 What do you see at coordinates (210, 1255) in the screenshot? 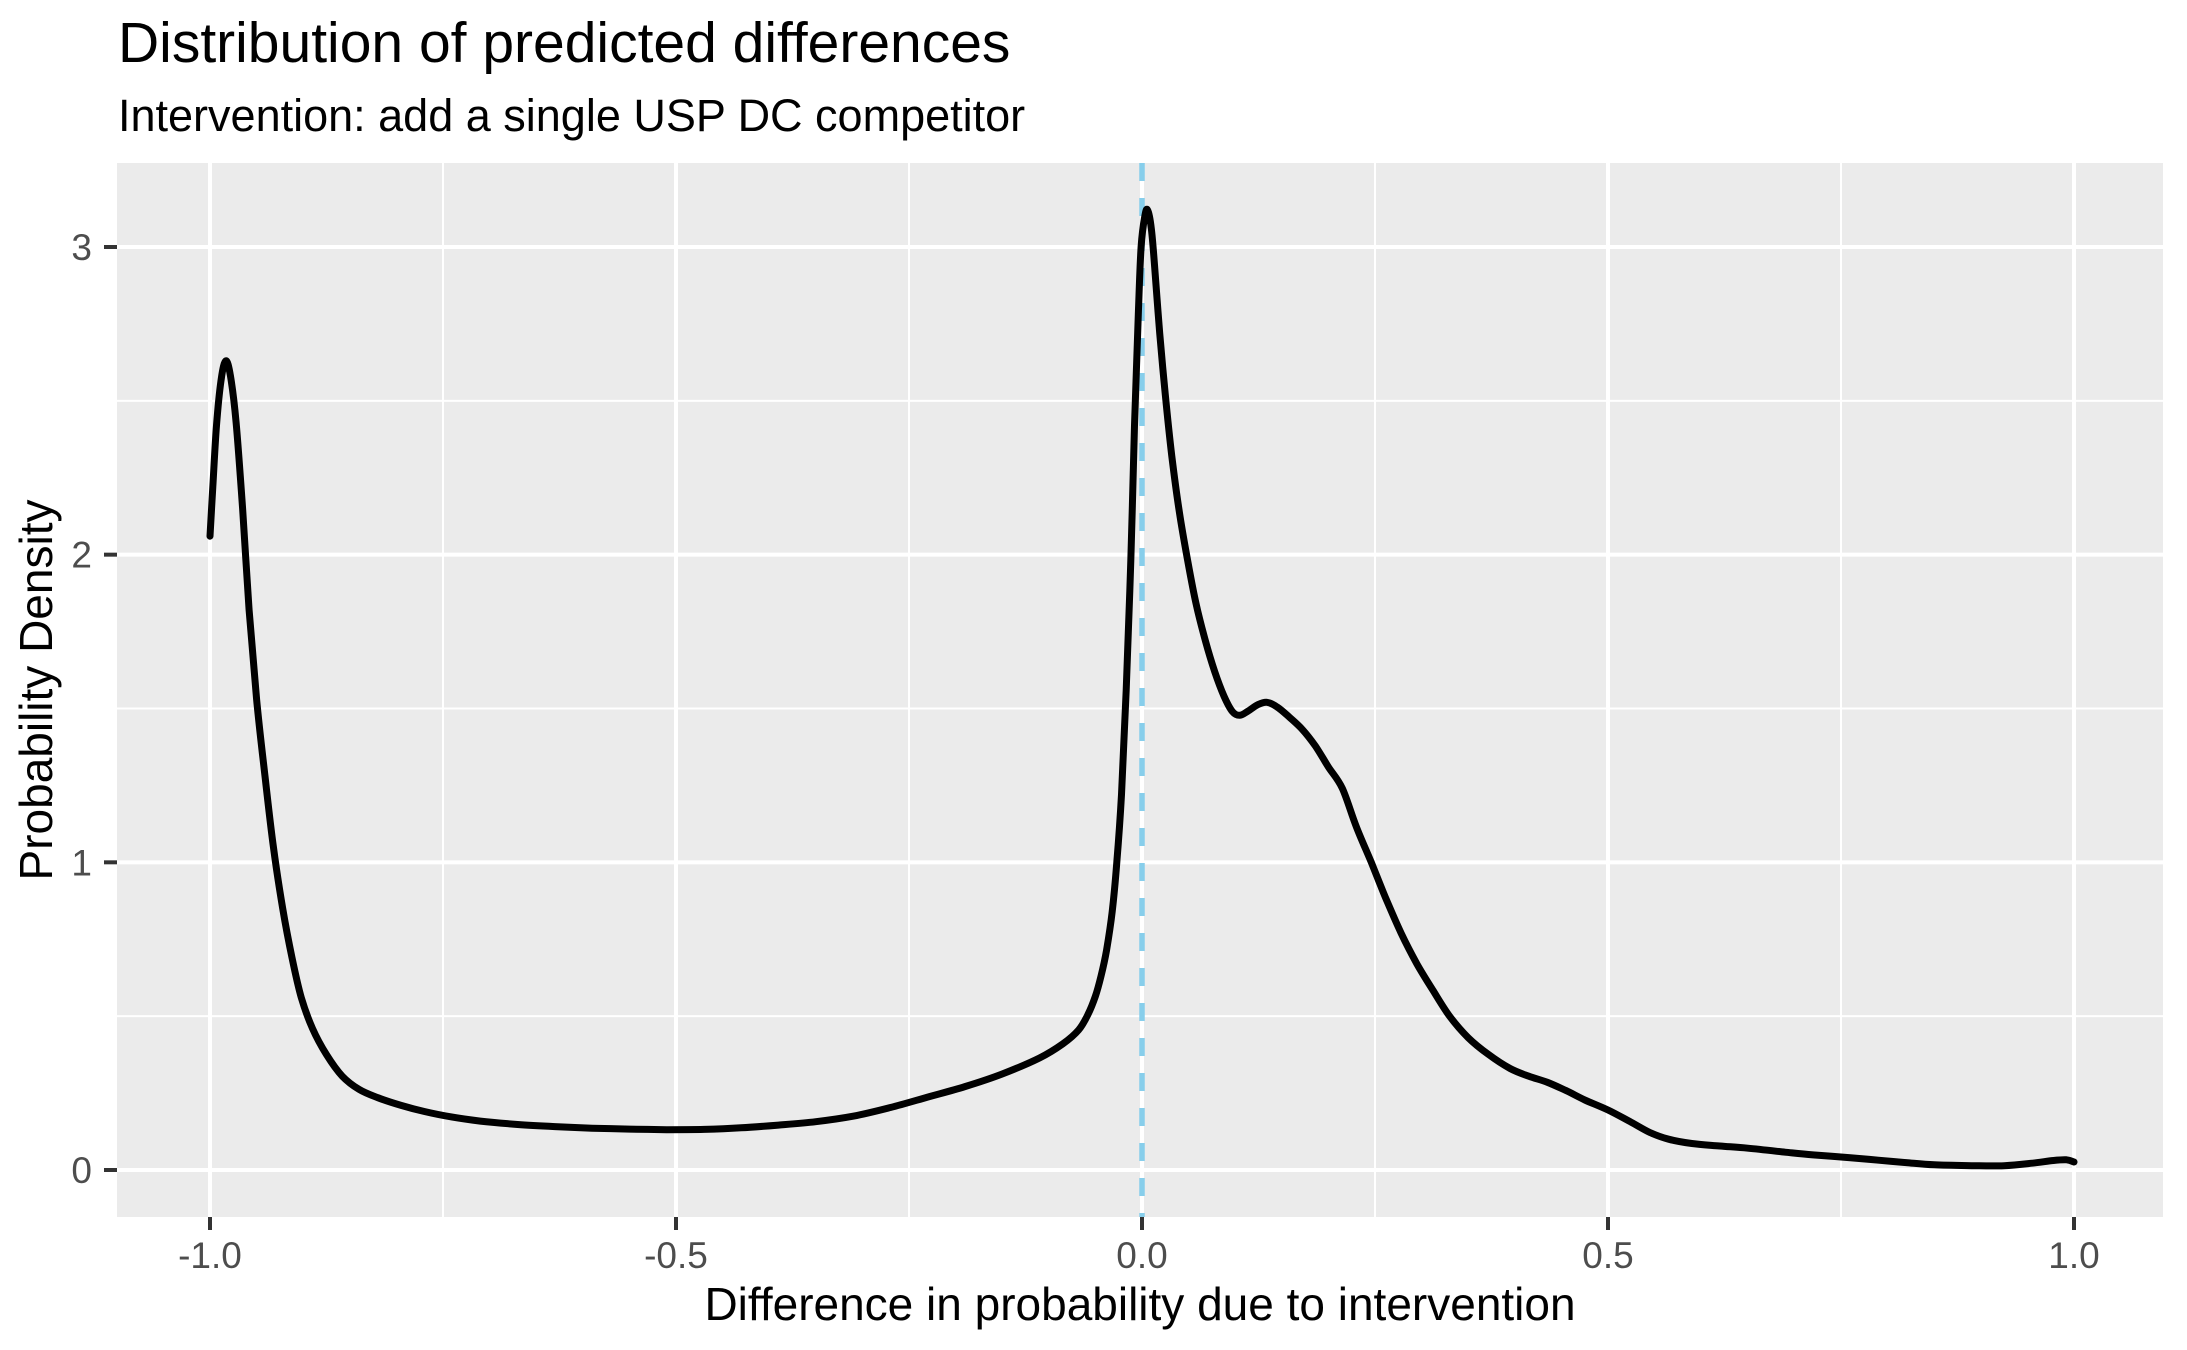
I see `x-tick-label: -1.0` at bounding box center [210, 1255].